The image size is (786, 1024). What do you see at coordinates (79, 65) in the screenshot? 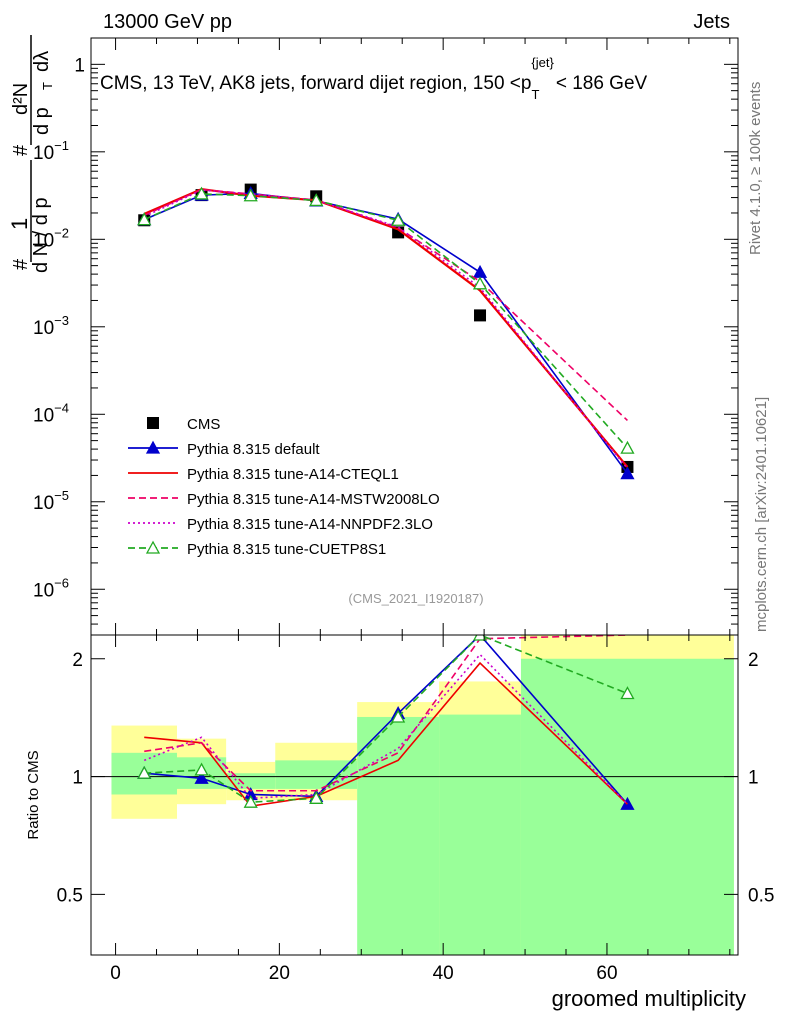
I see `main-y-tick-label: 1` at bounding box center [79, 65].